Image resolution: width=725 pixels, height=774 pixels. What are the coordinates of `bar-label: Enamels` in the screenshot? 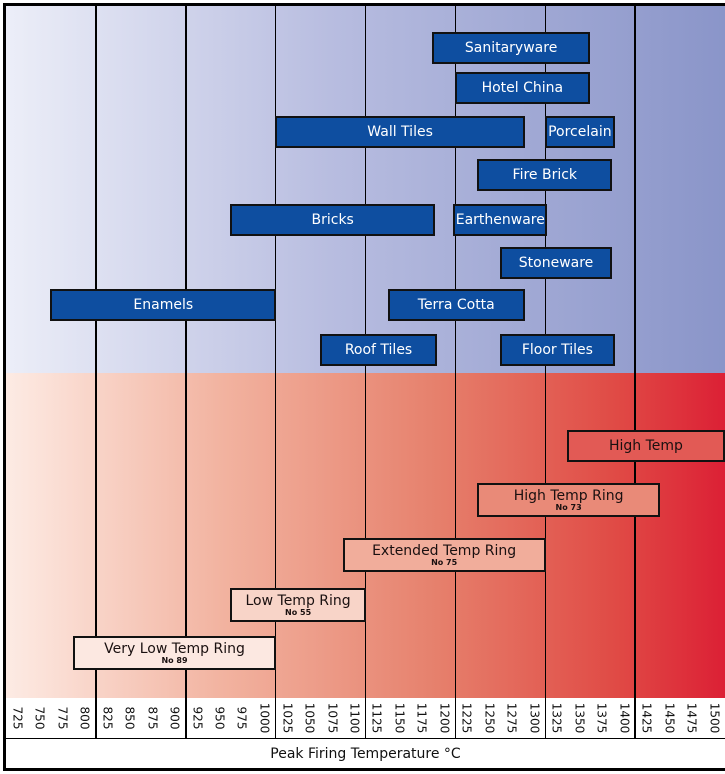 It's located at (163, 305).